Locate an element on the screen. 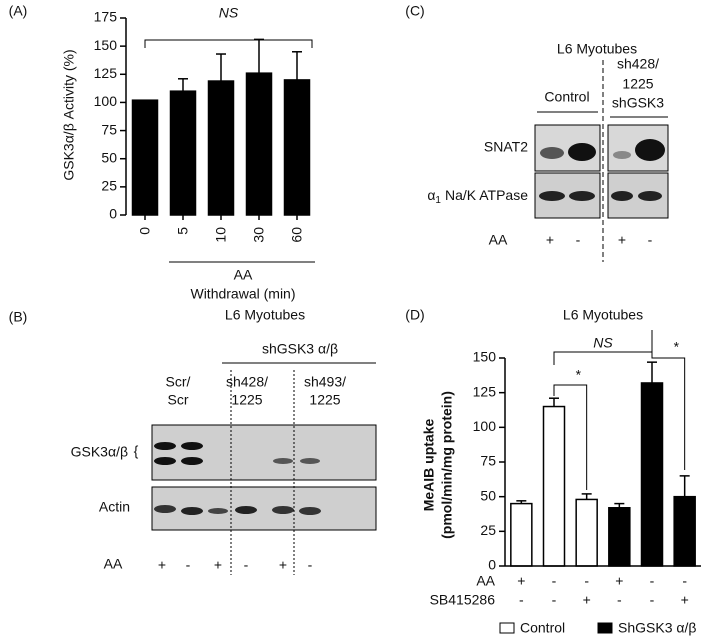  x-group-label: AA is located at coordinates (243, 275).